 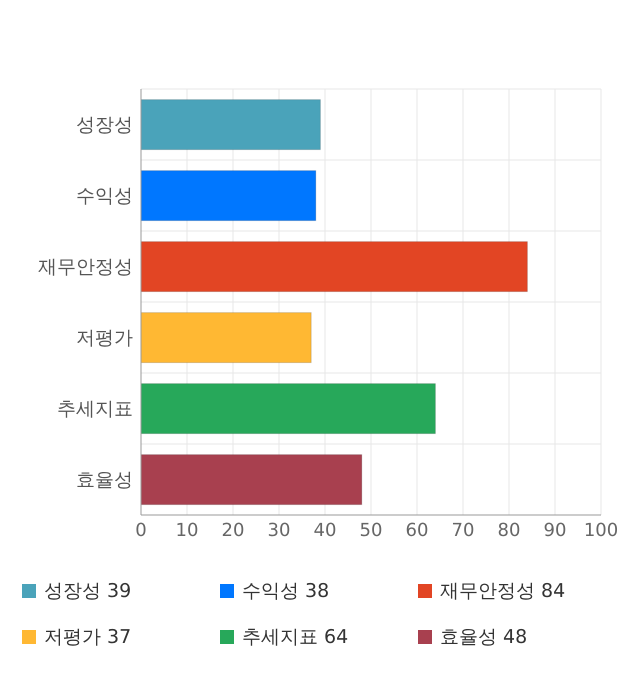 What do you see at coordinates (141, 530) in the screenshot?
I see `x-tick-label: 0` at bounding box center [141, 530].